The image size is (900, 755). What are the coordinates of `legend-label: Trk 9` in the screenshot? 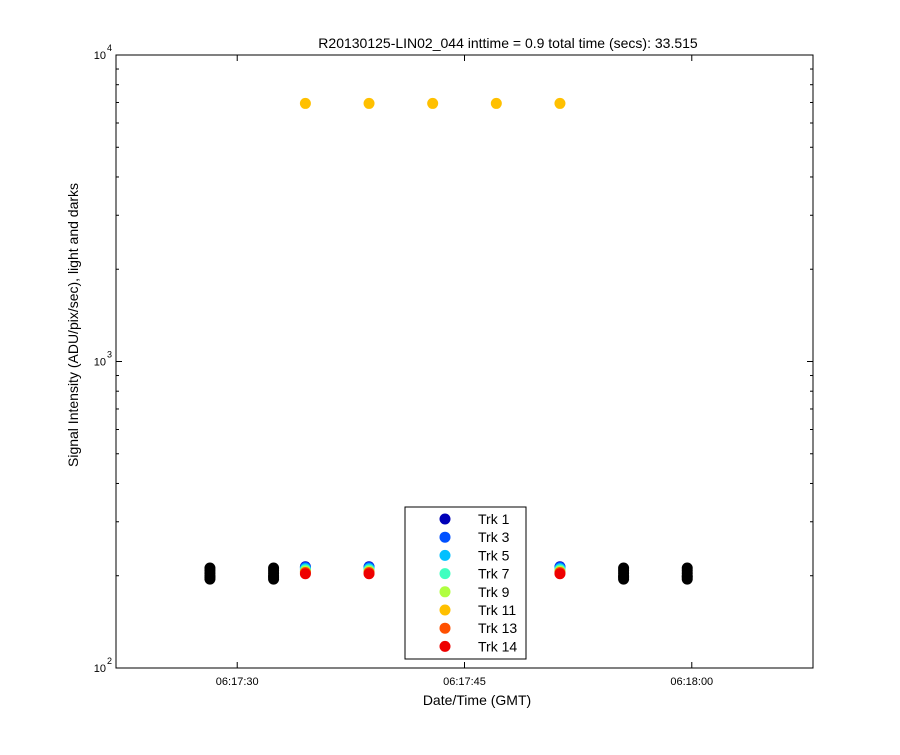 It's located at (494, 592).